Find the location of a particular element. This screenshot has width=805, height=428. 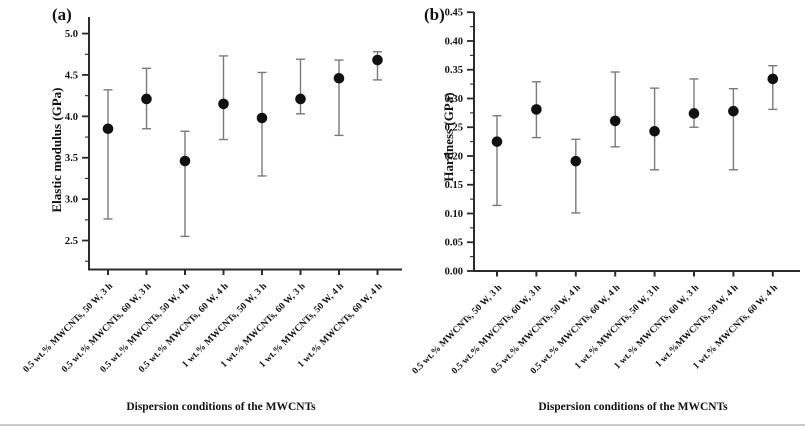

y-tick-label: 0.10 is located at coordinates (454, 214).